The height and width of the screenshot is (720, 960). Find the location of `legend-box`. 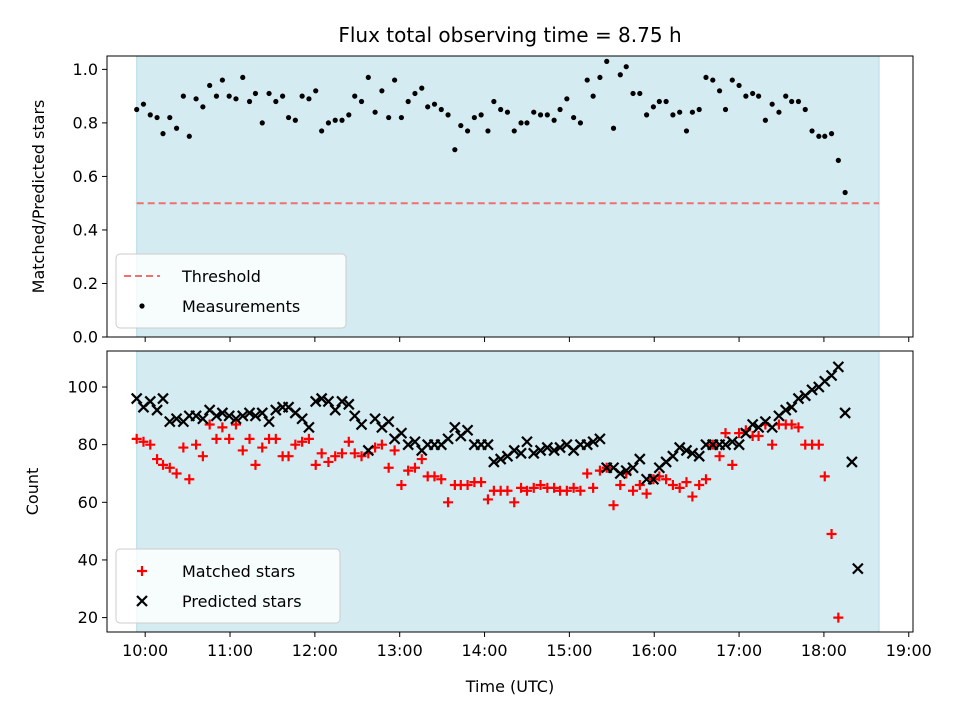

legend-box is located at coordinates (228, 586).